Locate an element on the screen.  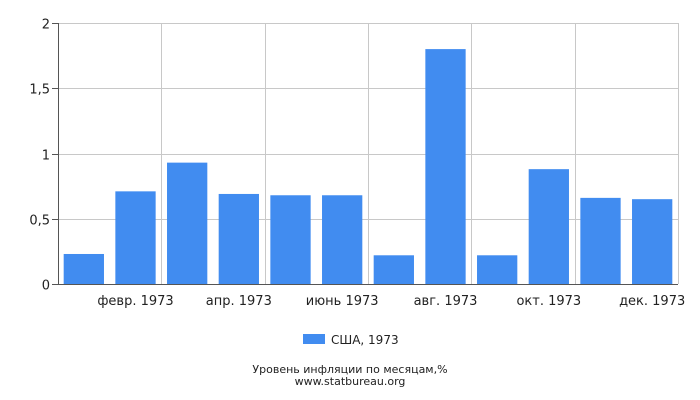
x-tick-label: июнь 1973 is located at coordinates (342, 301).